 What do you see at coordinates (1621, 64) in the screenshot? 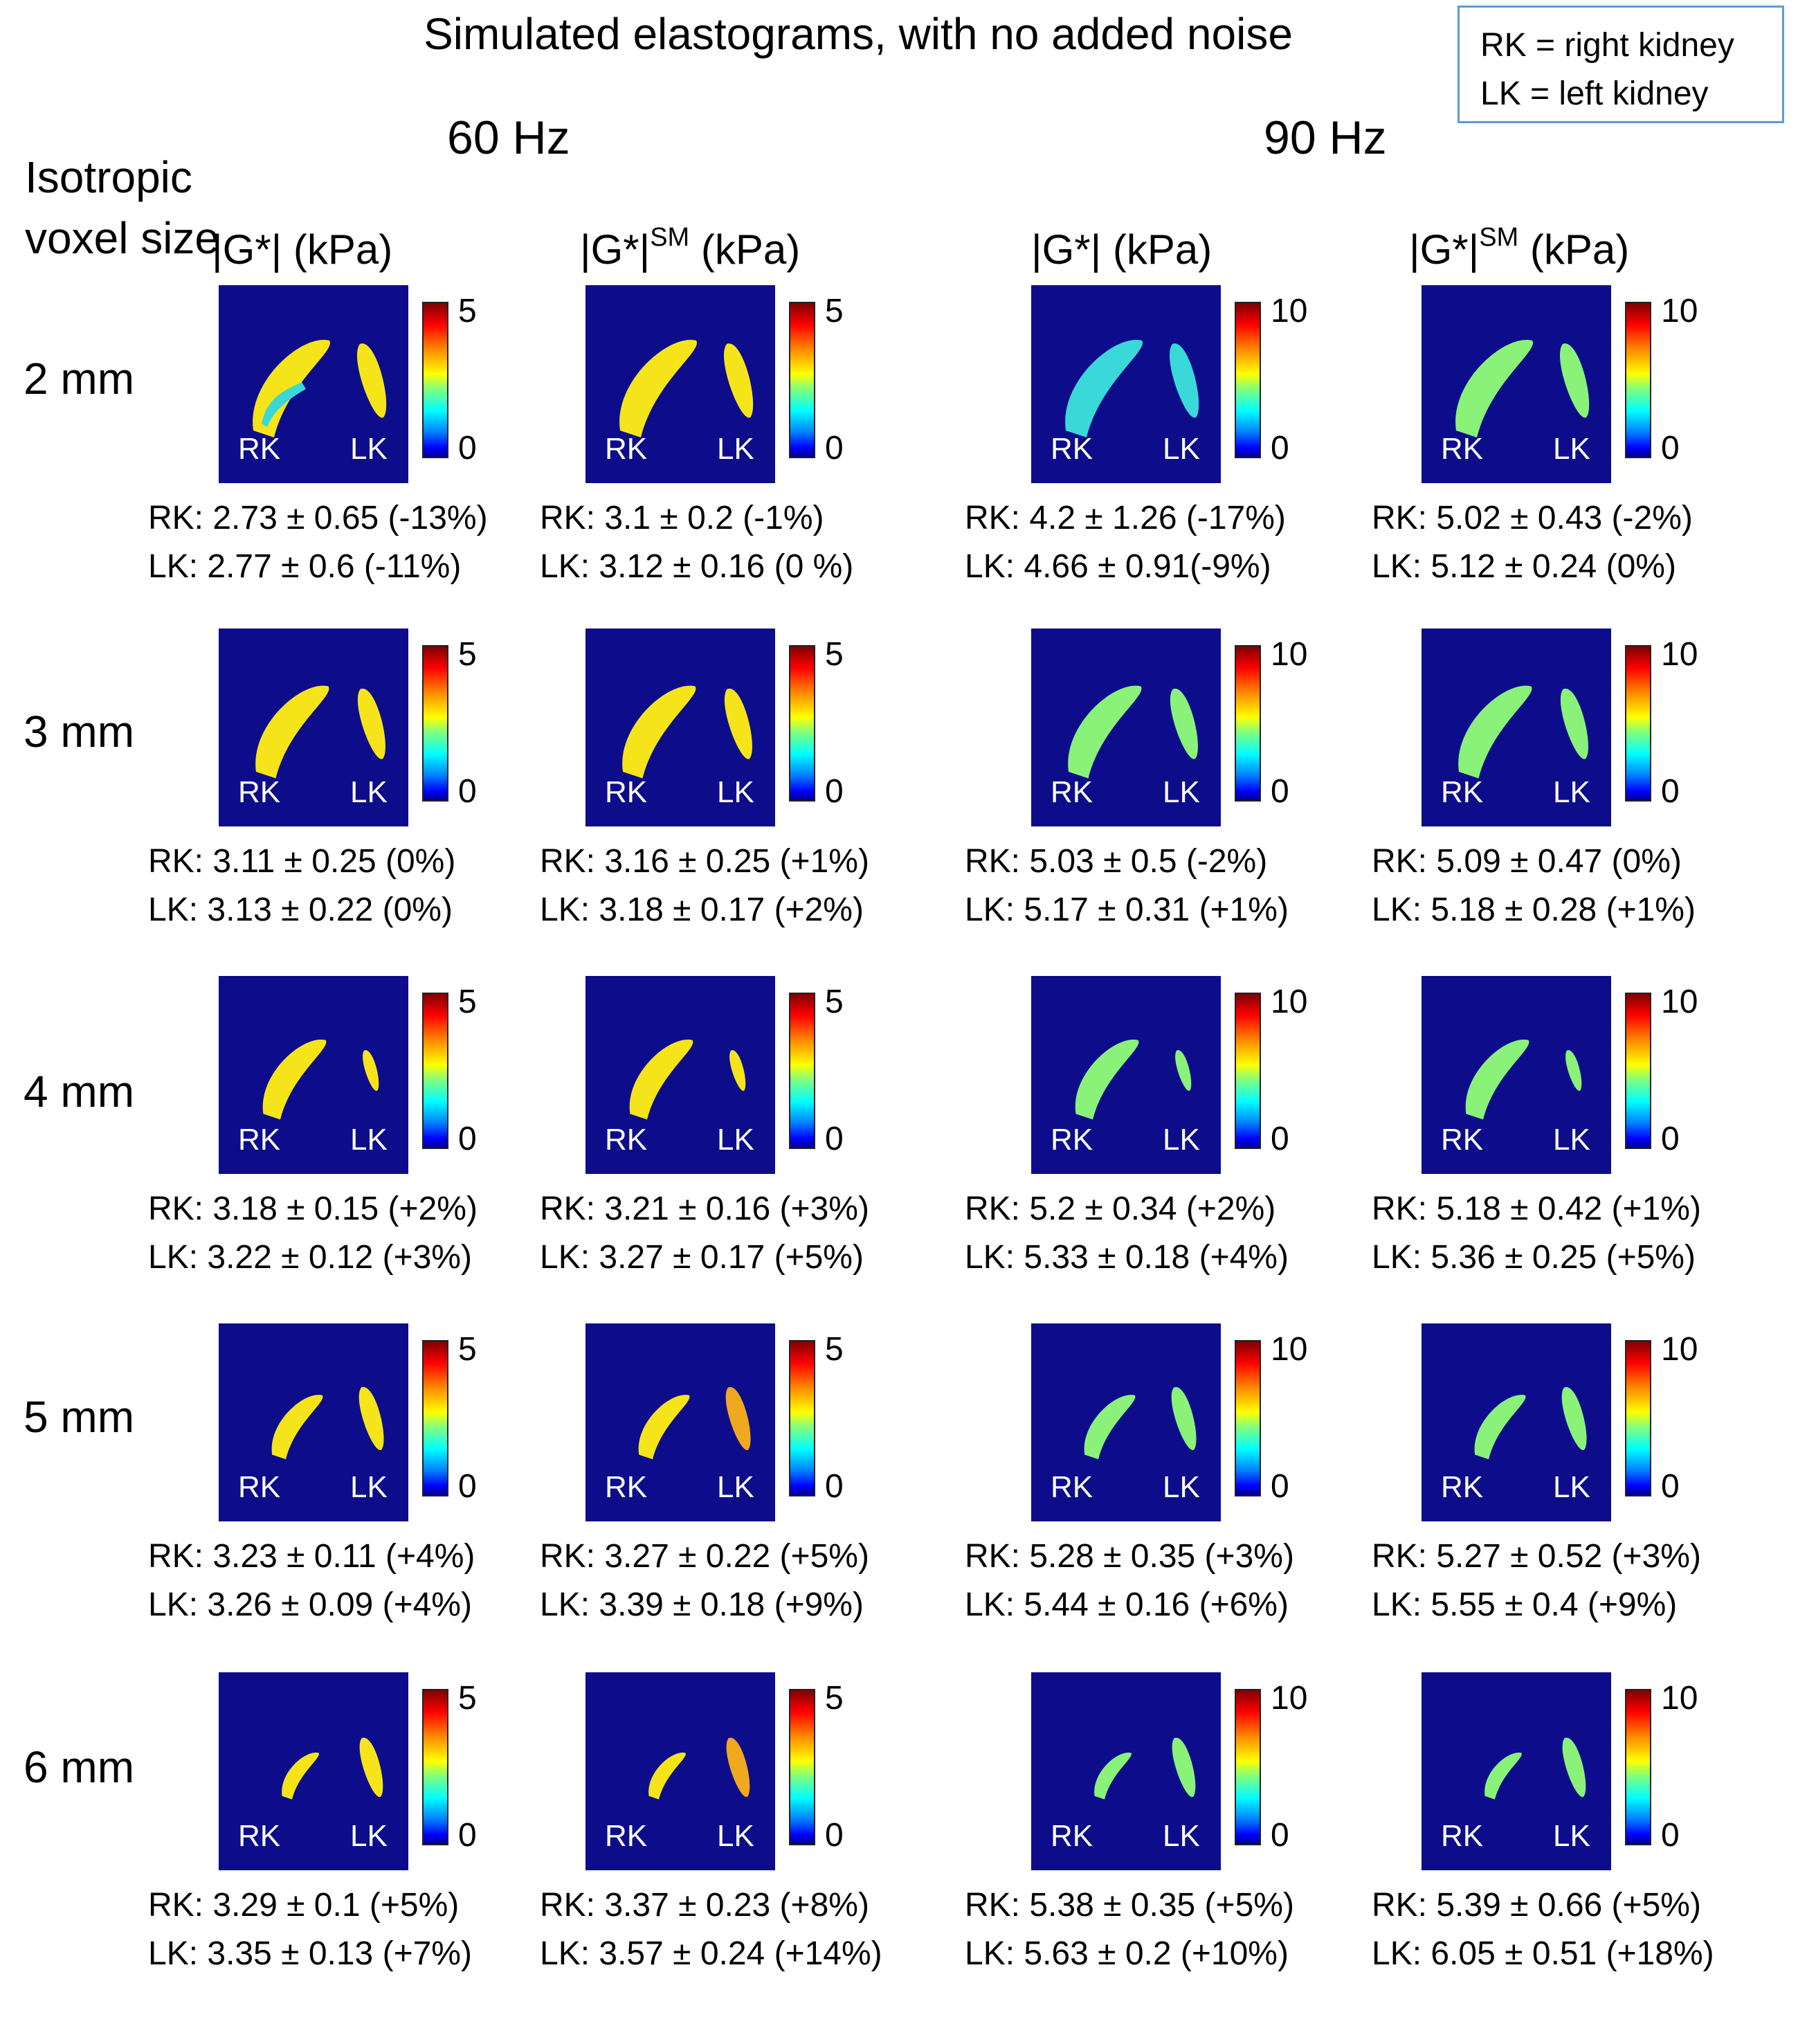
I see `legend-box: RK = right kidney LK = left kidney` at bounding box center [1621, 64].